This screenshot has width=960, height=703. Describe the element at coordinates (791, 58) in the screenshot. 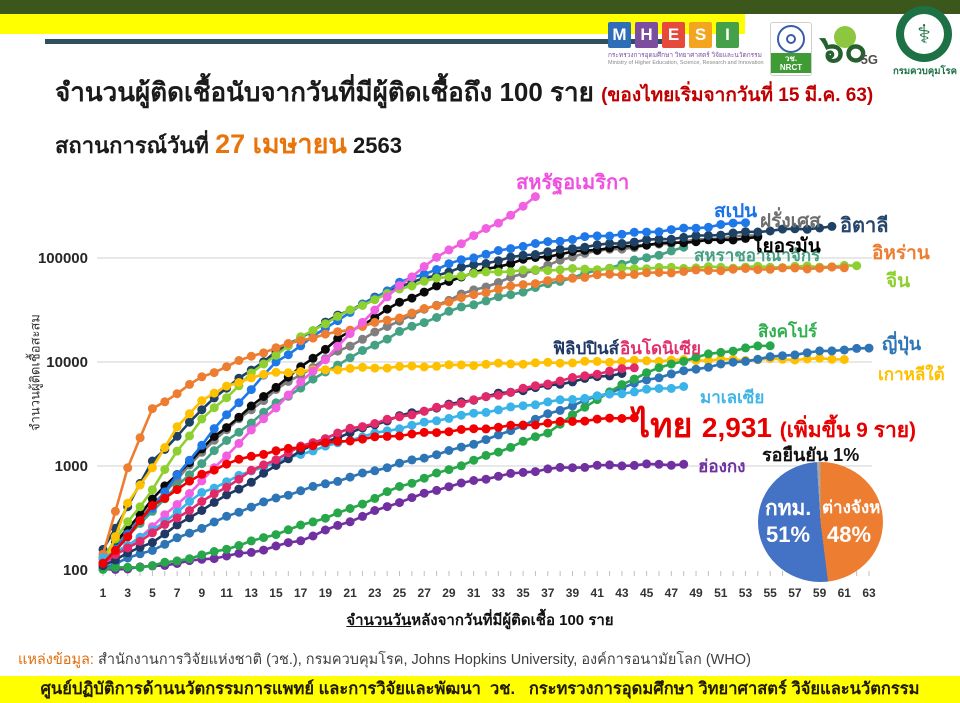

I see `nrct-line1: วช.` at that location.